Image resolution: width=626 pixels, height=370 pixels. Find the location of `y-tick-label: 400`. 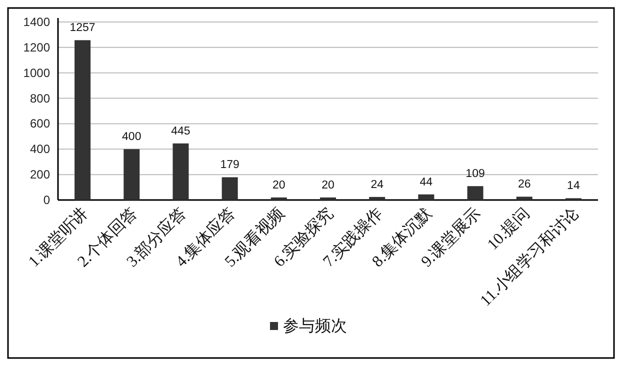

y-tick-label: 400 is located at coordinates (40, 149).